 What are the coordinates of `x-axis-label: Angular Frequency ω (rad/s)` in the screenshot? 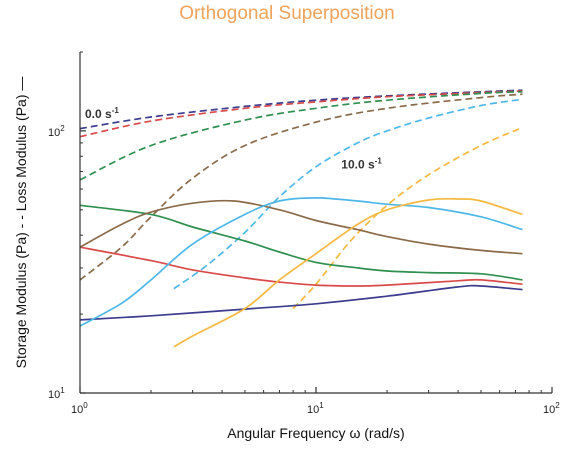 It's located at (315, 433).